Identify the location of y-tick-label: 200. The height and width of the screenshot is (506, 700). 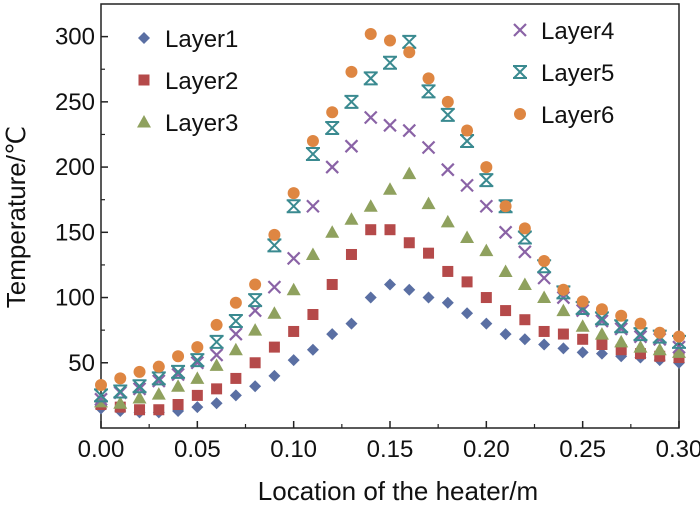
(75, 167).